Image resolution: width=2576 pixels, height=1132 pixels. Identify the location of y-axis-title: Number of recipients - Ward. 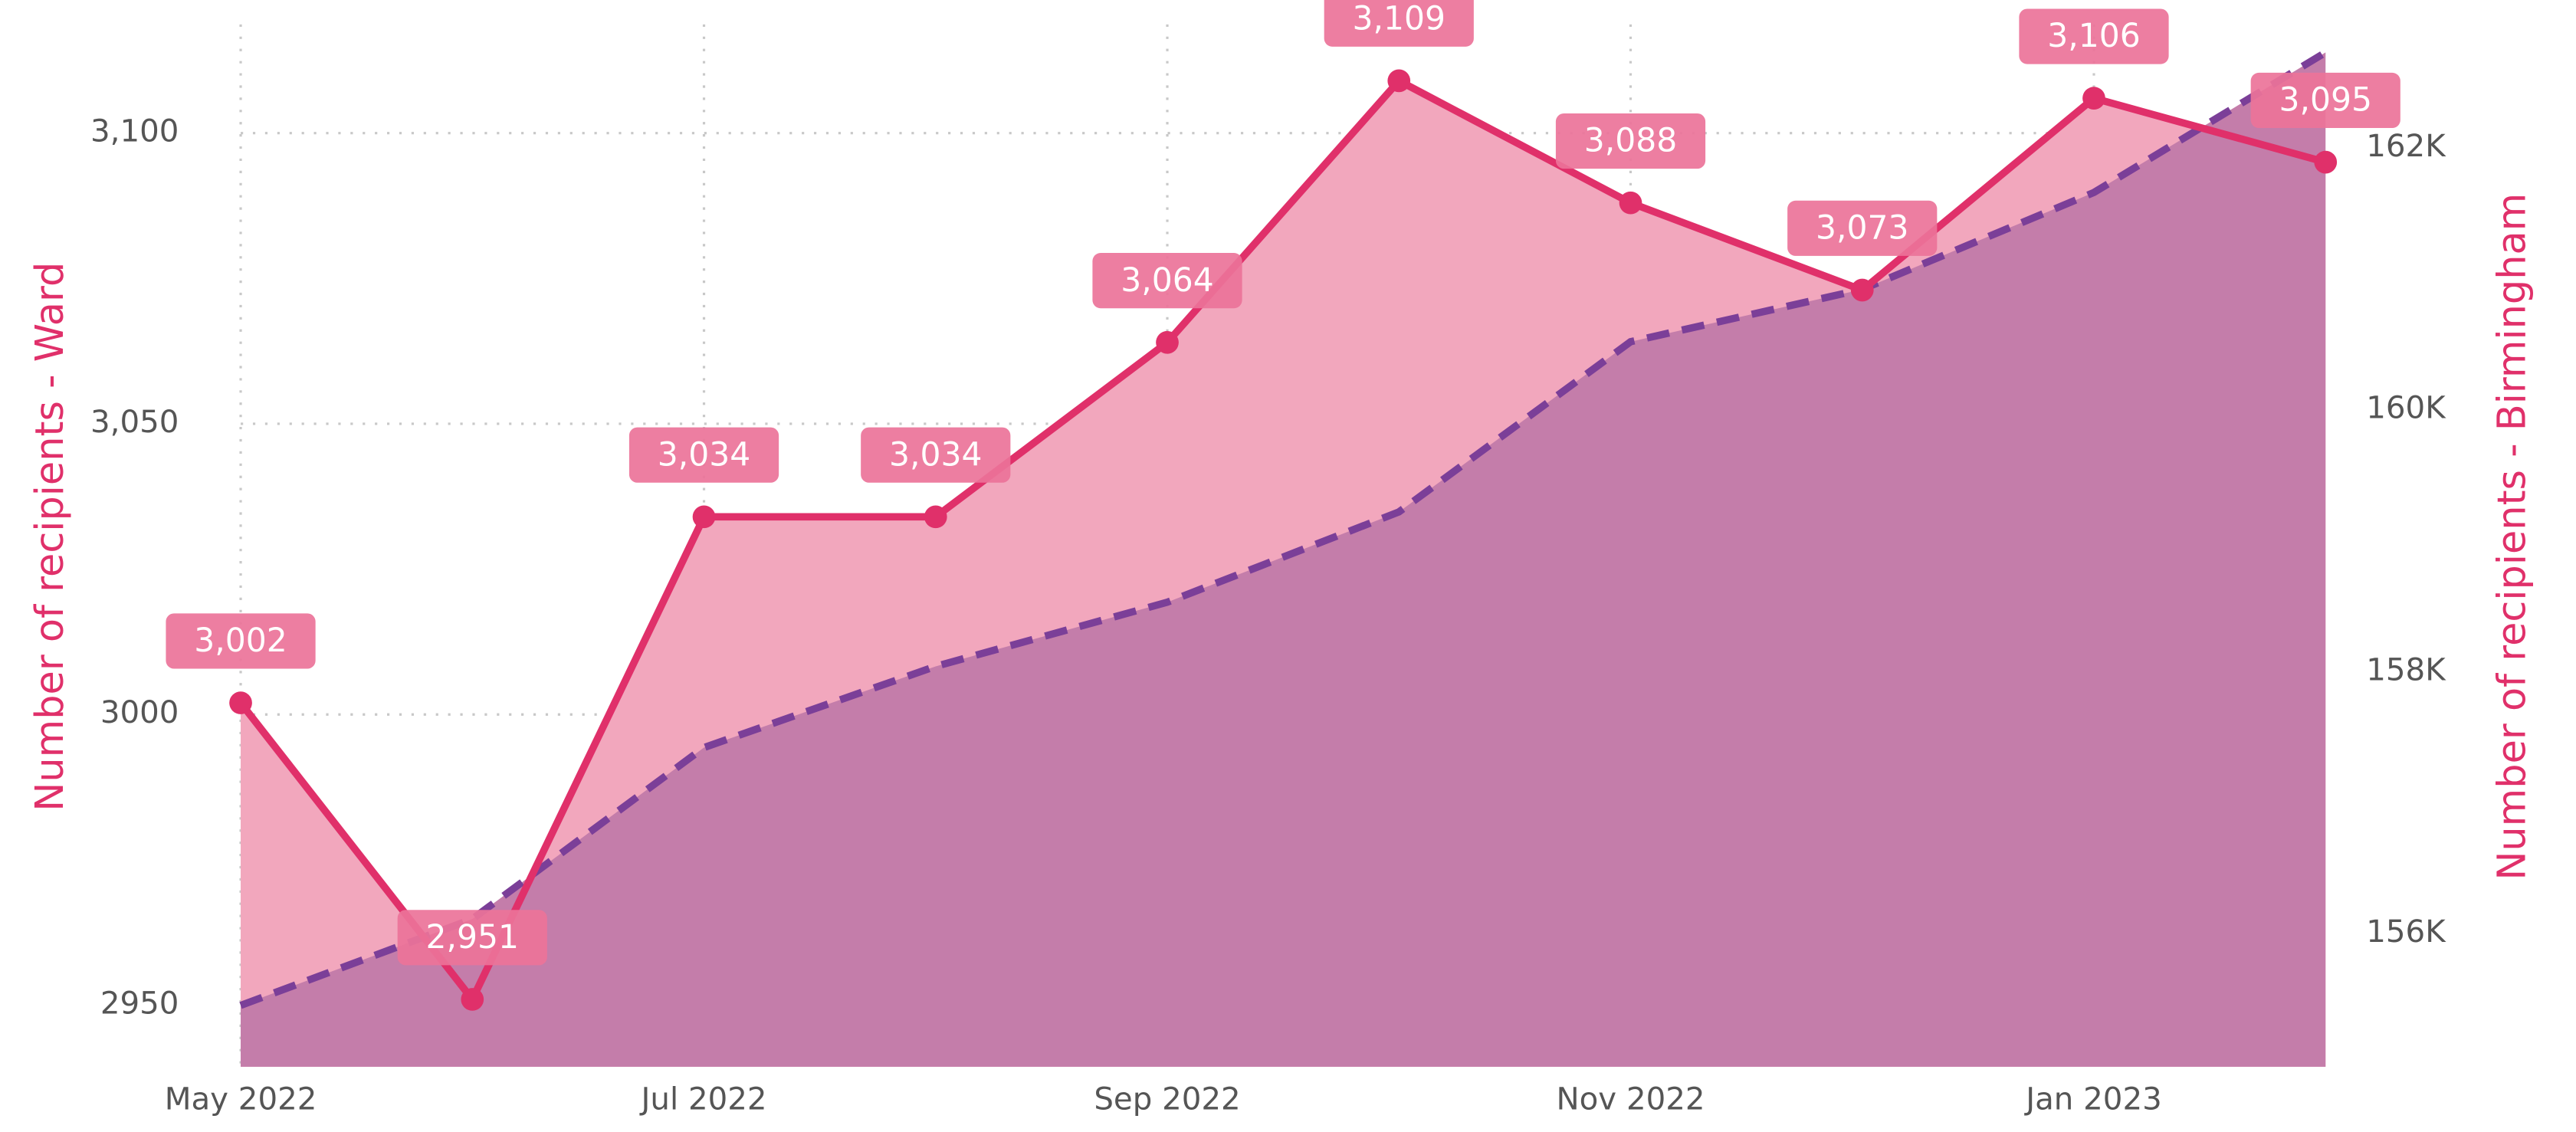
(50, 537).